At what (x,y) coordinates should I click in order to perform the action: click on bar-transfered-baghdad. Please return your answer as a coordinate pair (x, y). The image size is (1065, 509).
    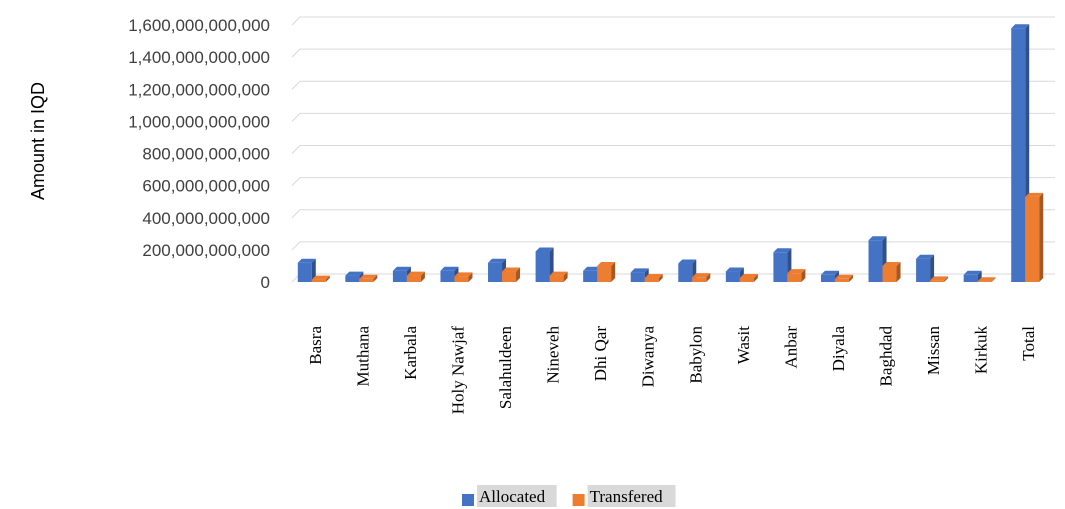
    Looking at the image, I should click on (891, 271).